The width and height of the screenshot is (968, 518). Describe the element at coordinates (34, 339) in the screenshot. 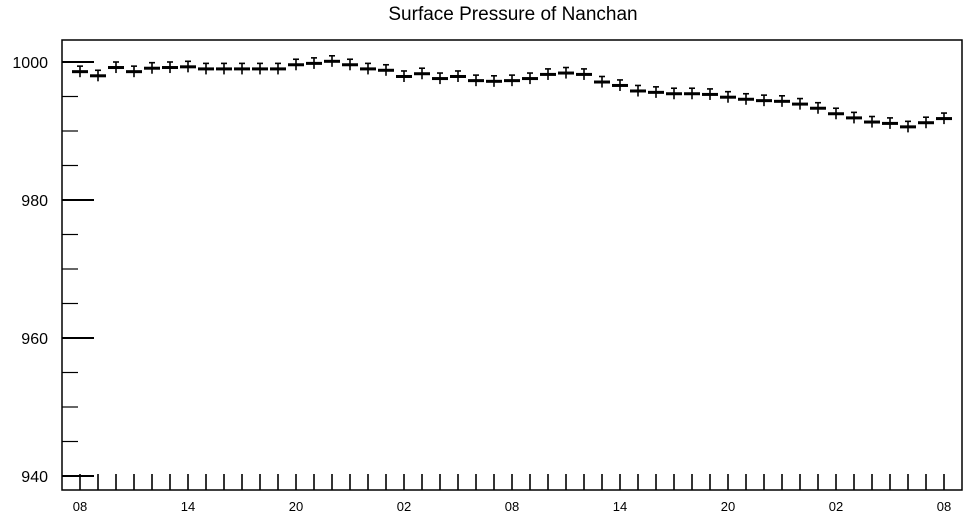

I see `y-tick-label: 960` at that location.